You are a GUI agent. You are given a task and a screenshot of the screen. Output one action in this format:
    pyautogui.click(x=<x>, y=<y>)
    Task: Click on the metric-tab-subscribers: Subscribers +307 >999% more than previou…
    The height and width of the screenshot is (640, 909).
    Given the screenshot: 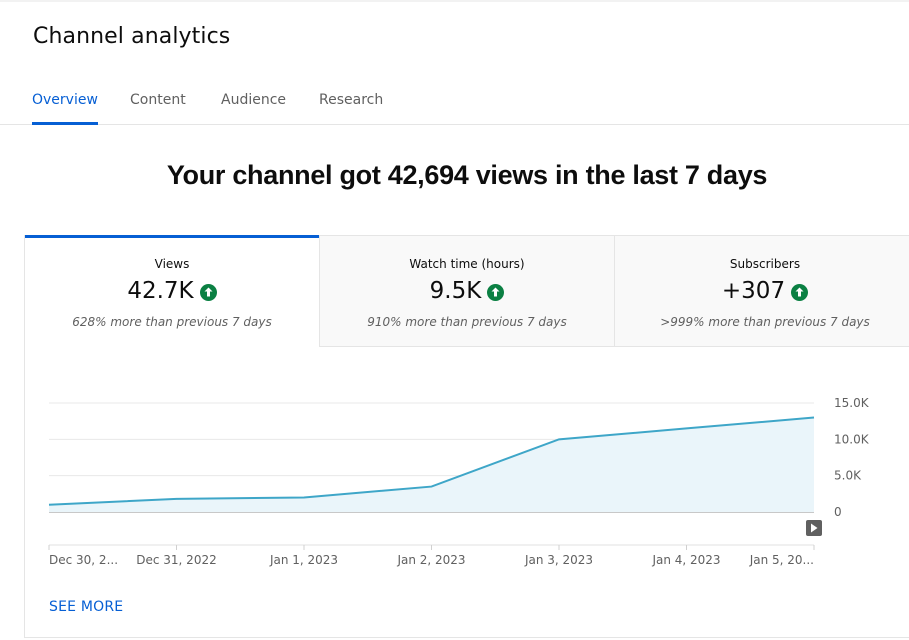 What is the action you would take?
    pyautogui.click(x=762, y=291)
    